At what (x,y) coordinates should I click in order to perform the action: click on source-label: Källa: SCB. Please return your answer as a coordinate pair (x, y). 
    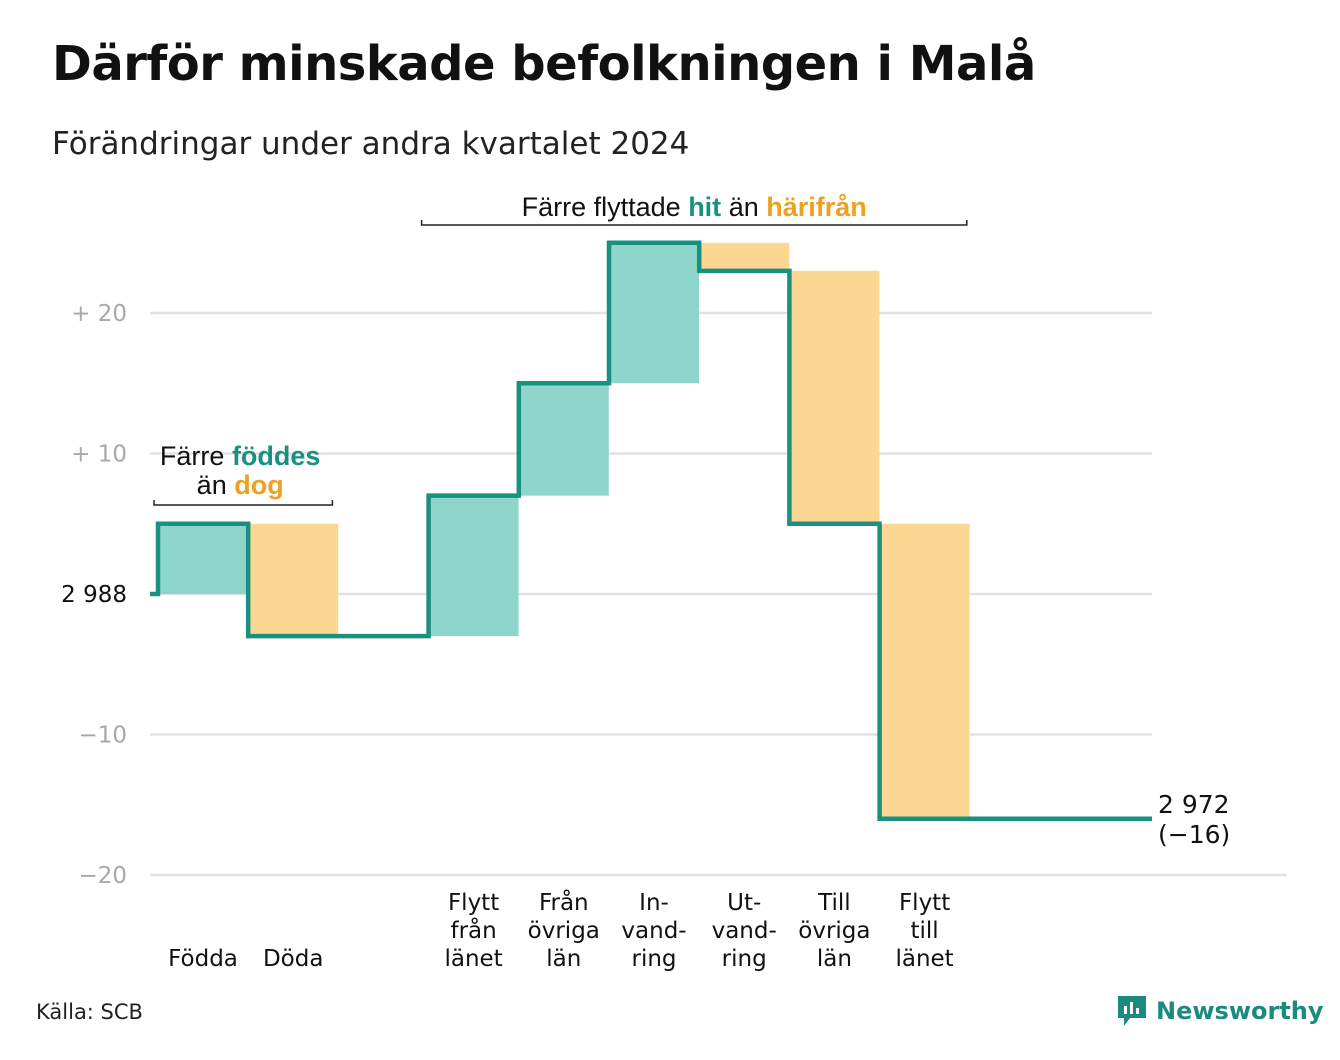
    Looking at the image, I should click on (89, 1012).